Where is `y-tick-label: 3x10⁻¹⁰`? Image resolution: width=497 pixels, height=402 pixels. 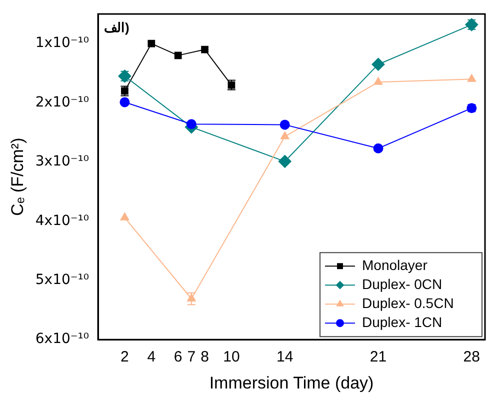
y-tick-label: 3x10⁻¹⁰ is located at coordinates (62, 162).